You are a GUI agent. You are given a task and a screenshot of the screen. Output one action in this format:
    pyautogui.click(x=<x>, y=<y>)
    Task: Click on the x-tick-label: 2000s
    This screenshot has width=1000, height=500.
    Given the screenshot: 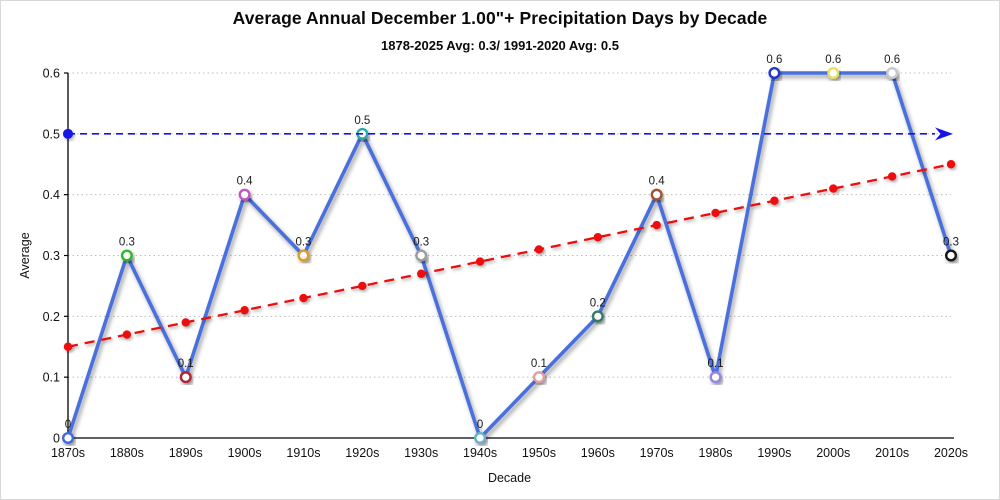 What is the action you would take?
    pyautogui.click(x=833, y=453)
    